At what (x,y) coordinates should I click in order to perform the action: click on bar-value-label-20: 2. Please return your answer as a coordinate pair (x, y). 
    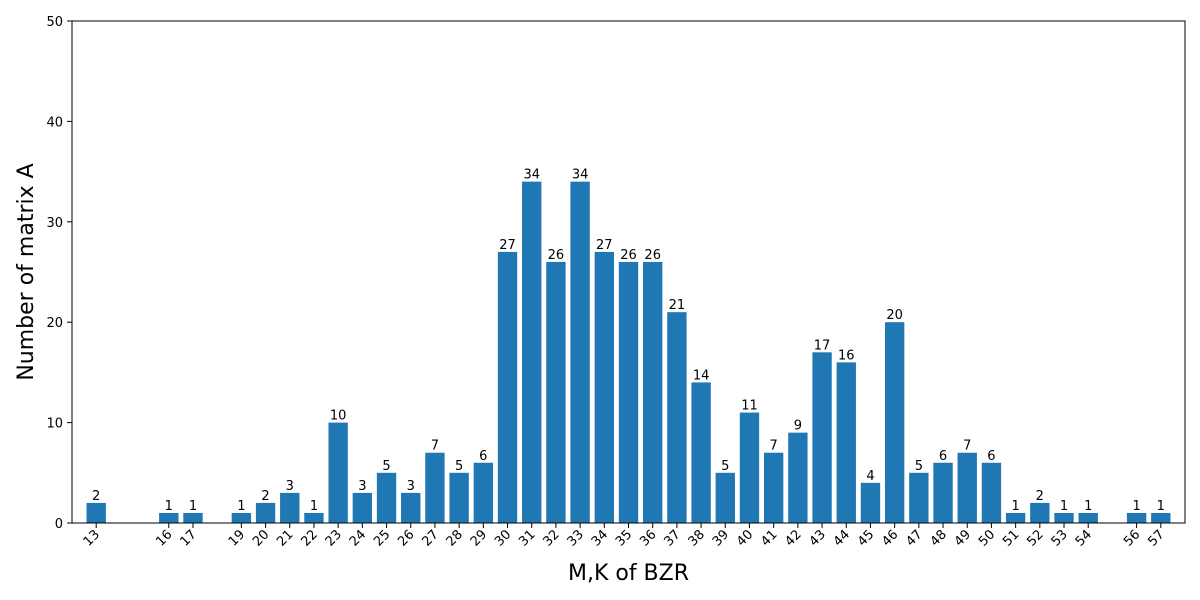
    Looking at the image, I should click on (265, 496).